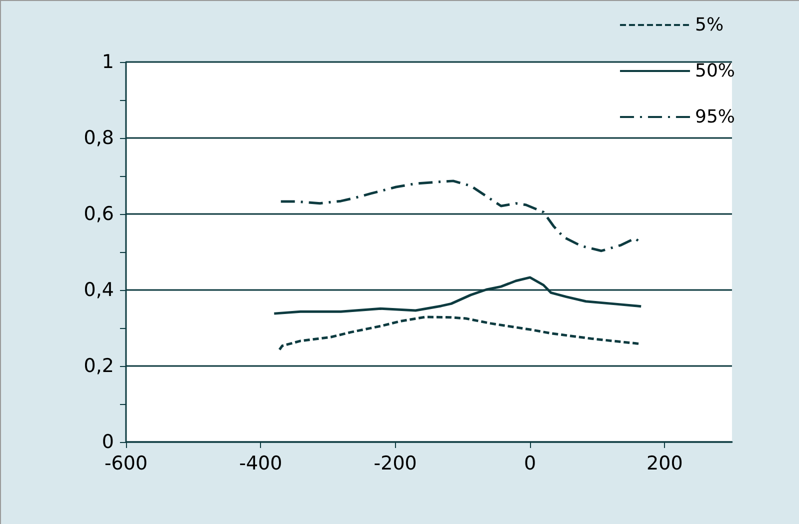 The width and height of the screenshot is (799, 524). I want to click on x-tick-label: -600, so click(126, 463).